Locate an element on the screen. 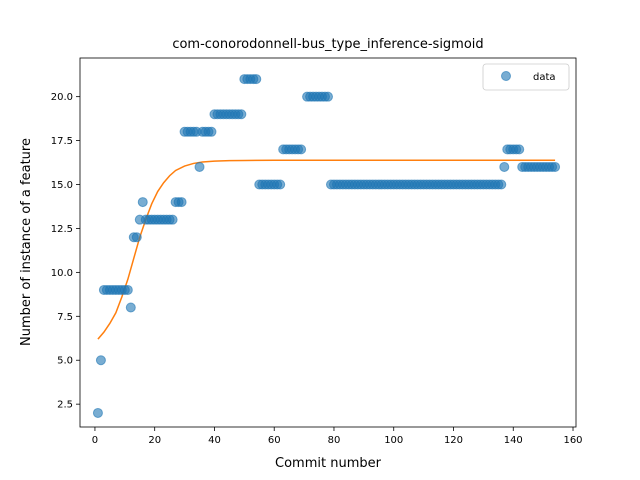 The image size is (640, 480). legend-marker-data is located at coordinates (506, 76).